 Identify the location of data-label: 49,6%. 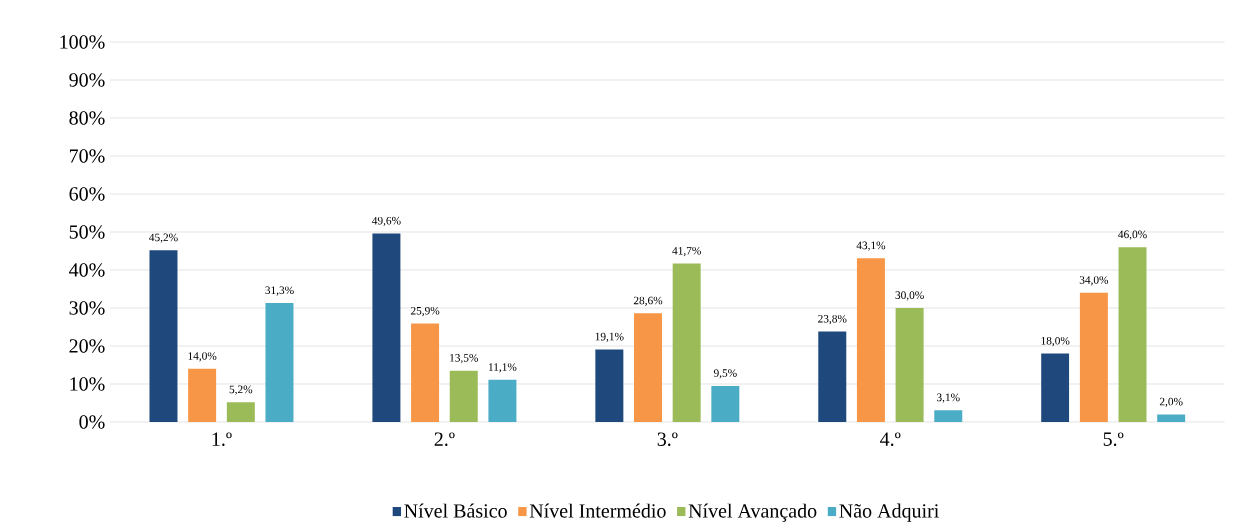
(386, 221).